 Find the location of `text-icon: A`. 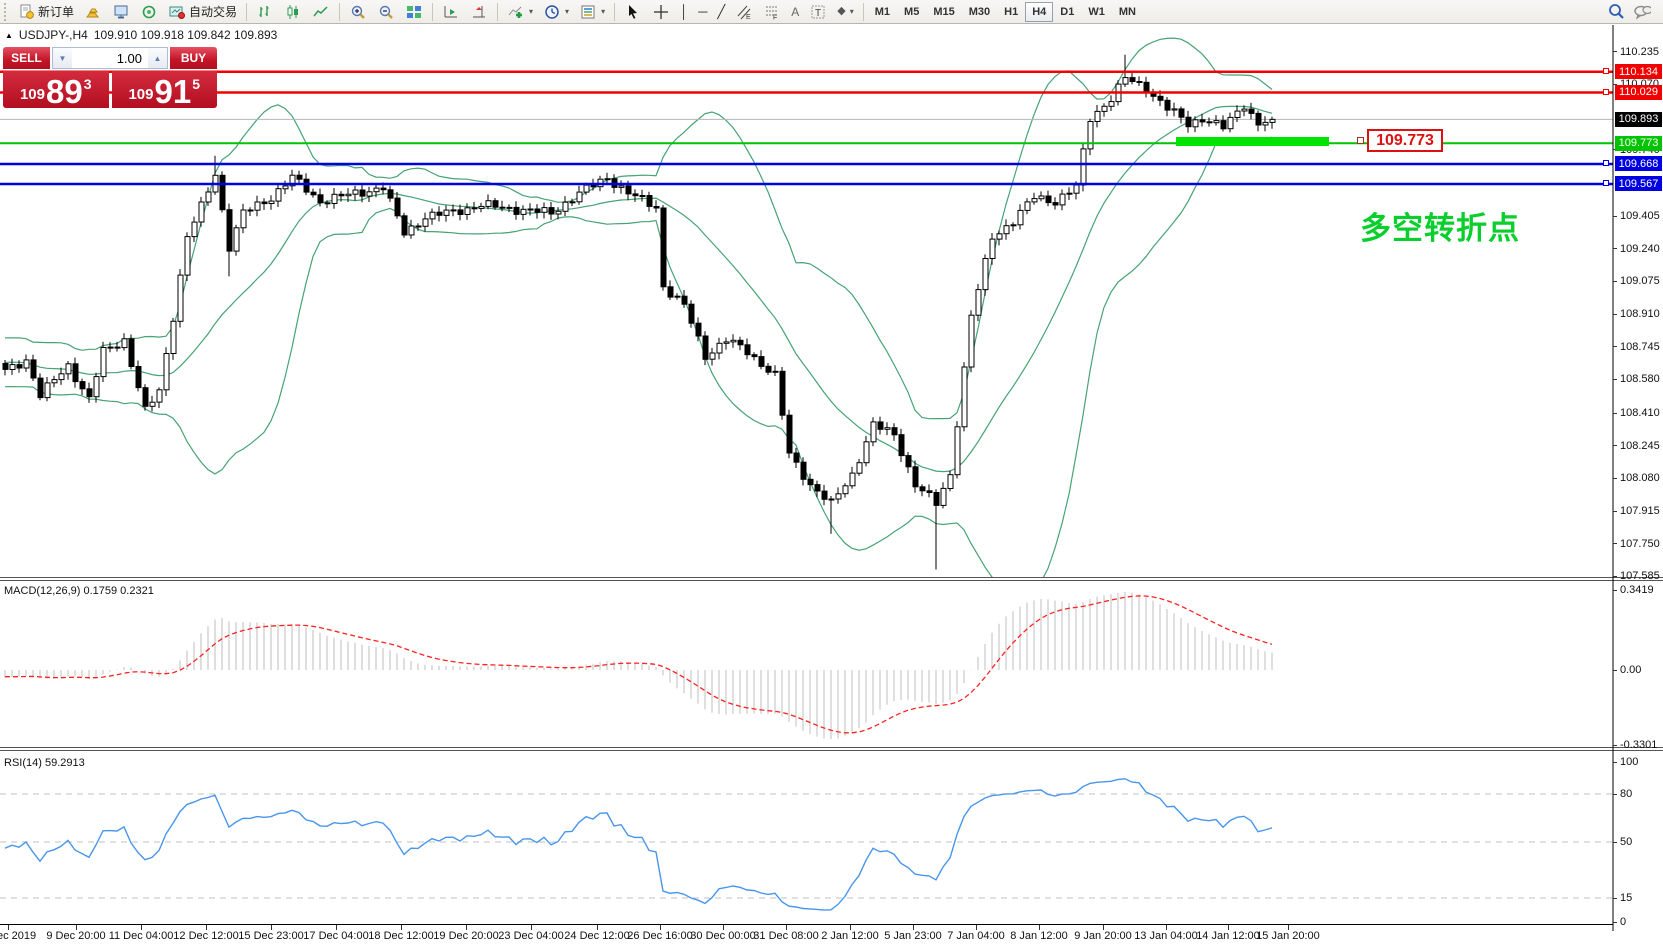

text-icon: A is located at coordinates (795, 11).